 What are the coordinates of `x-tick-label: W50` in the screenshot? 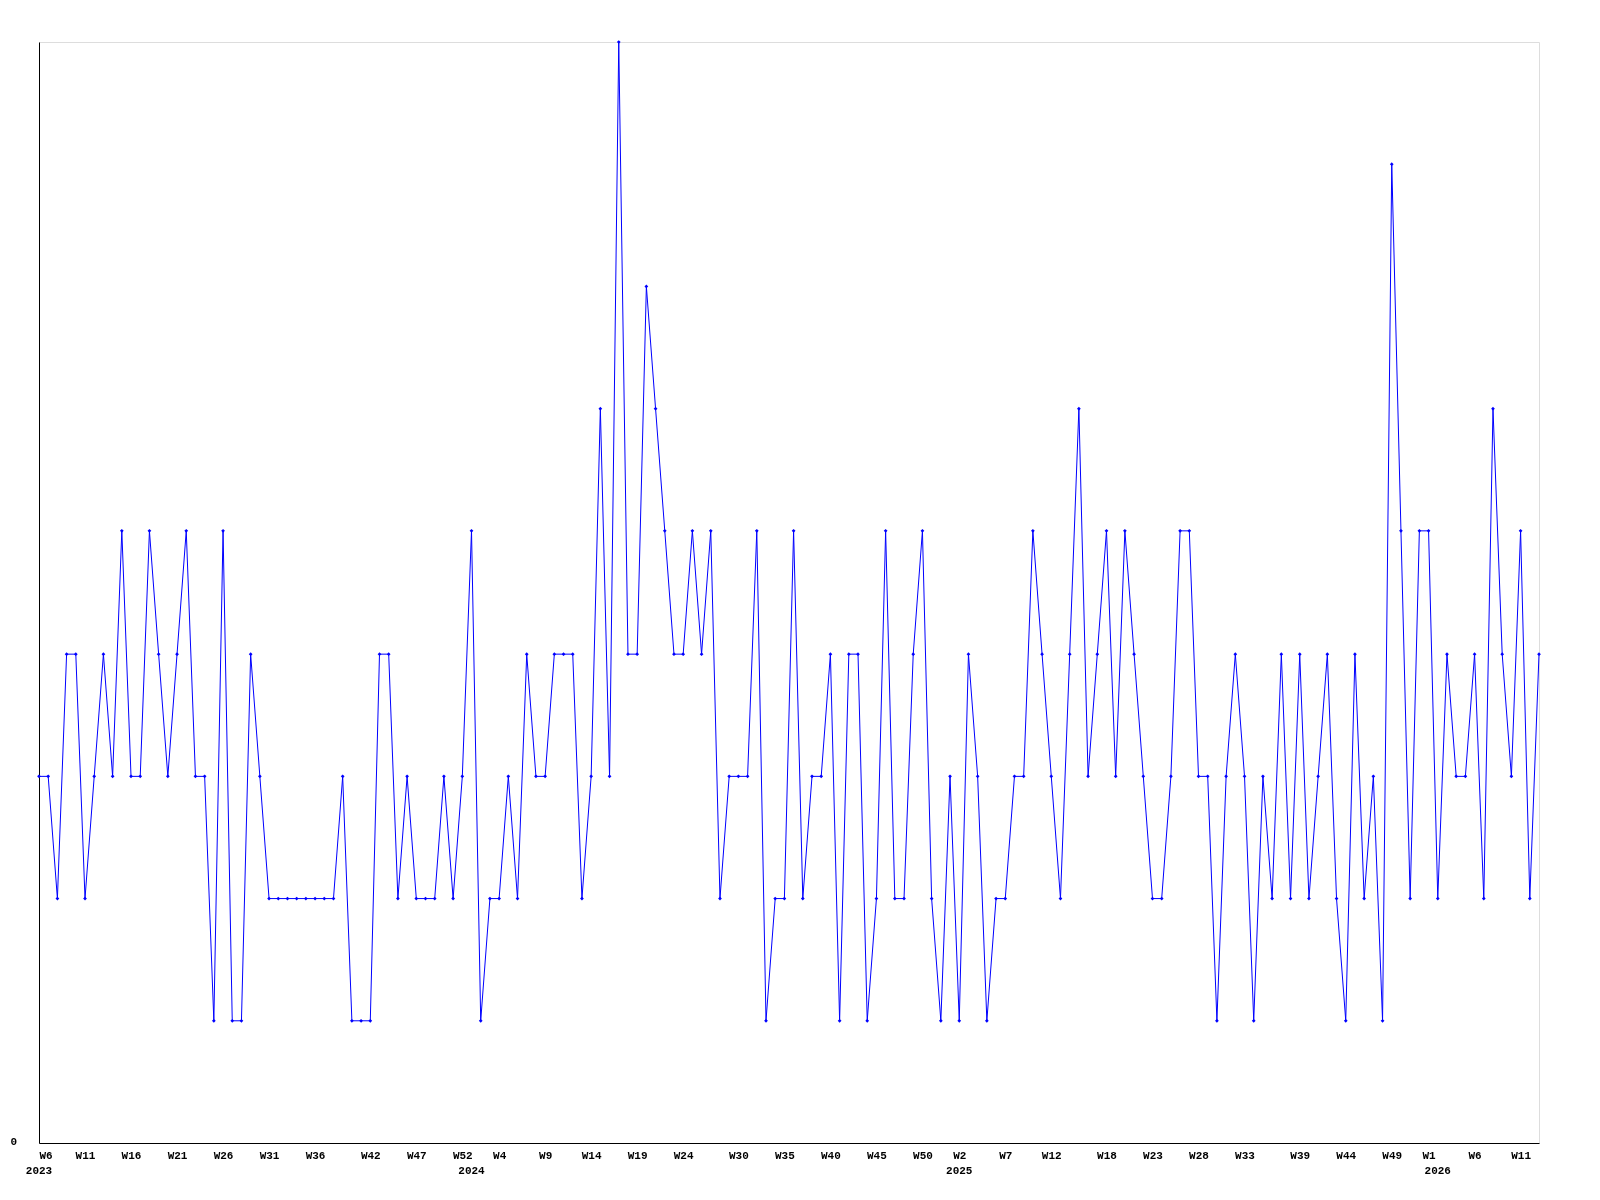 It's located at (923, 1155).